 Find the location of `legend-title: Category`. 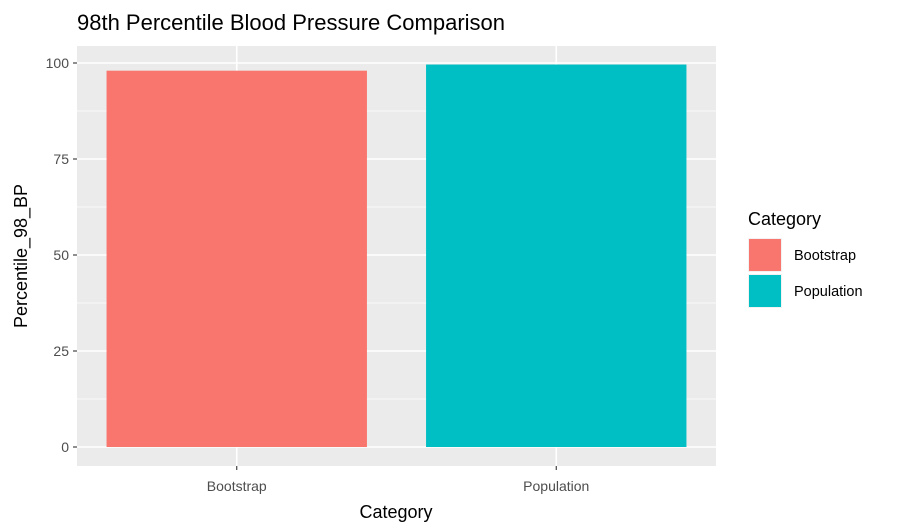

legend-title: Category is located at coordinates (784, 219).